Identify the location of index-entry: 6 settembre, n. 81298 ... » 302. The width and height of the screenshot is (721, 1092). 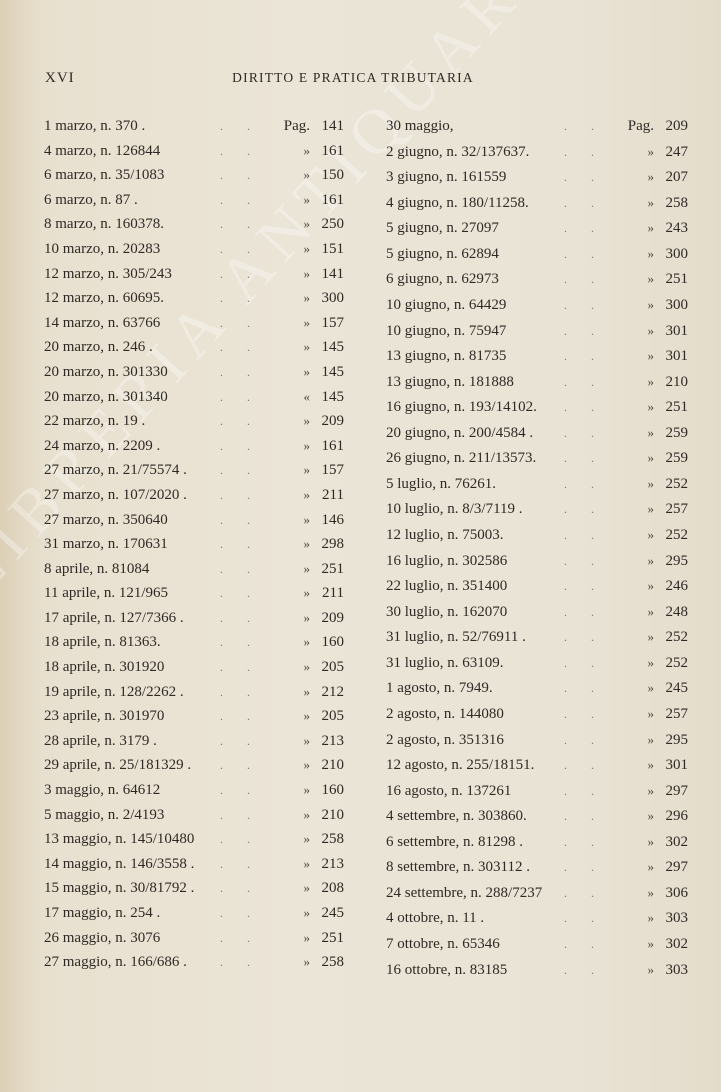
(537, 843).